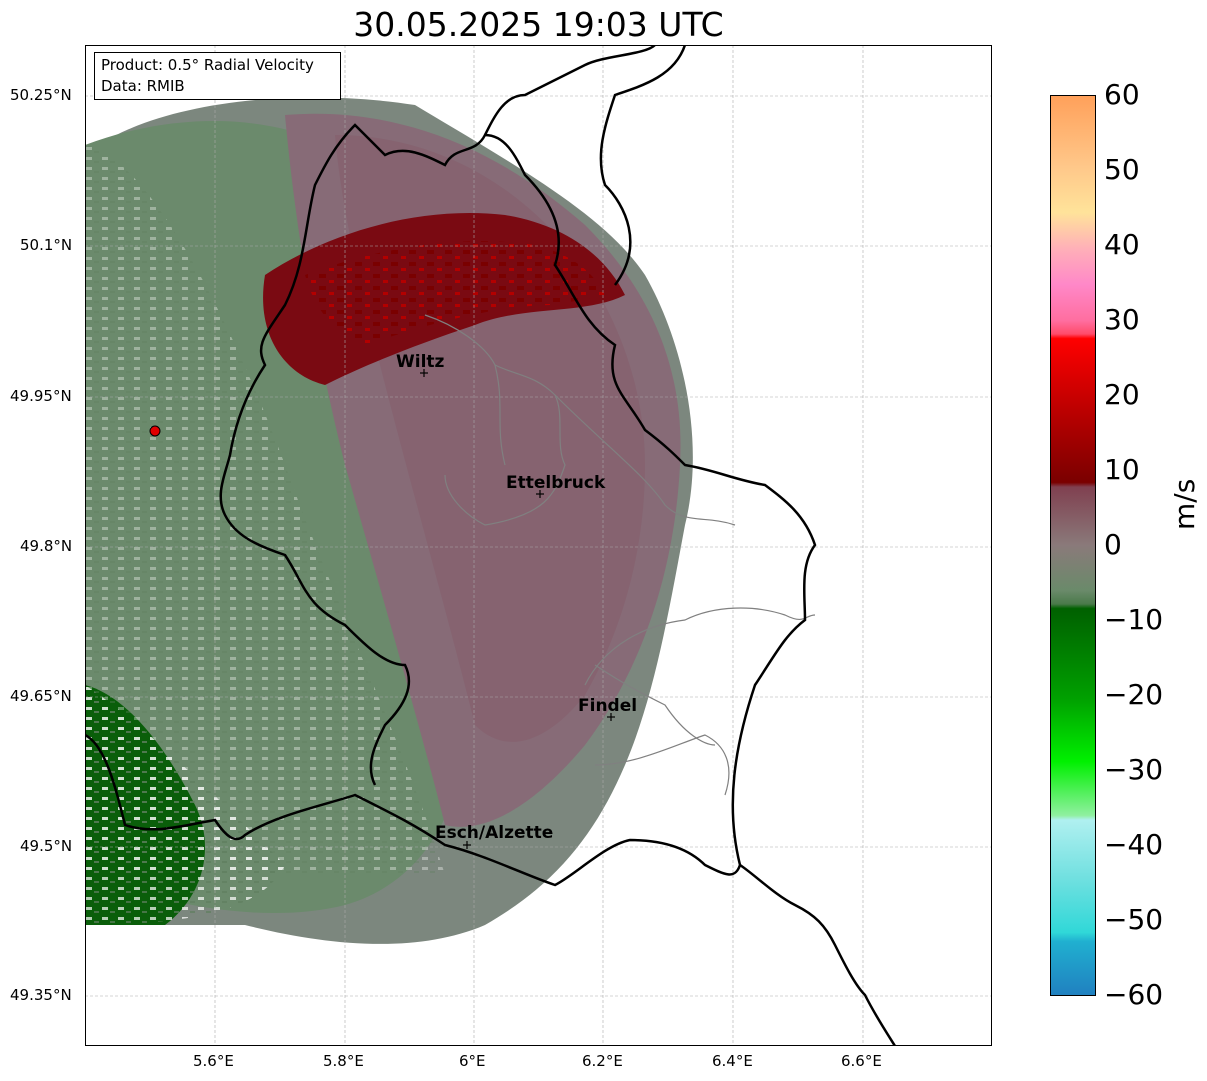 Image resolution: width=1207 pixels, height=1081 pixels. What do you see at coordinates (343, 1061) in the screenshot?
I see `x-tick-label: 5.8°E` at bounding box center [343, 1061].